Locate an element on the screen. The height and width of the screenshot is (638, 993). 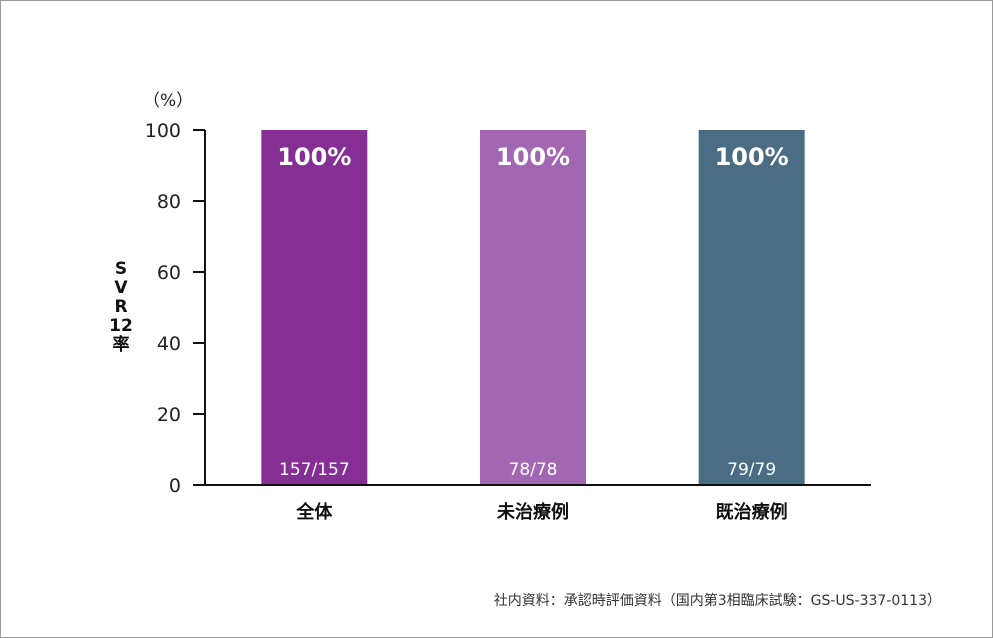
y-tick-label: 100 is located at coordinates (163, 131).